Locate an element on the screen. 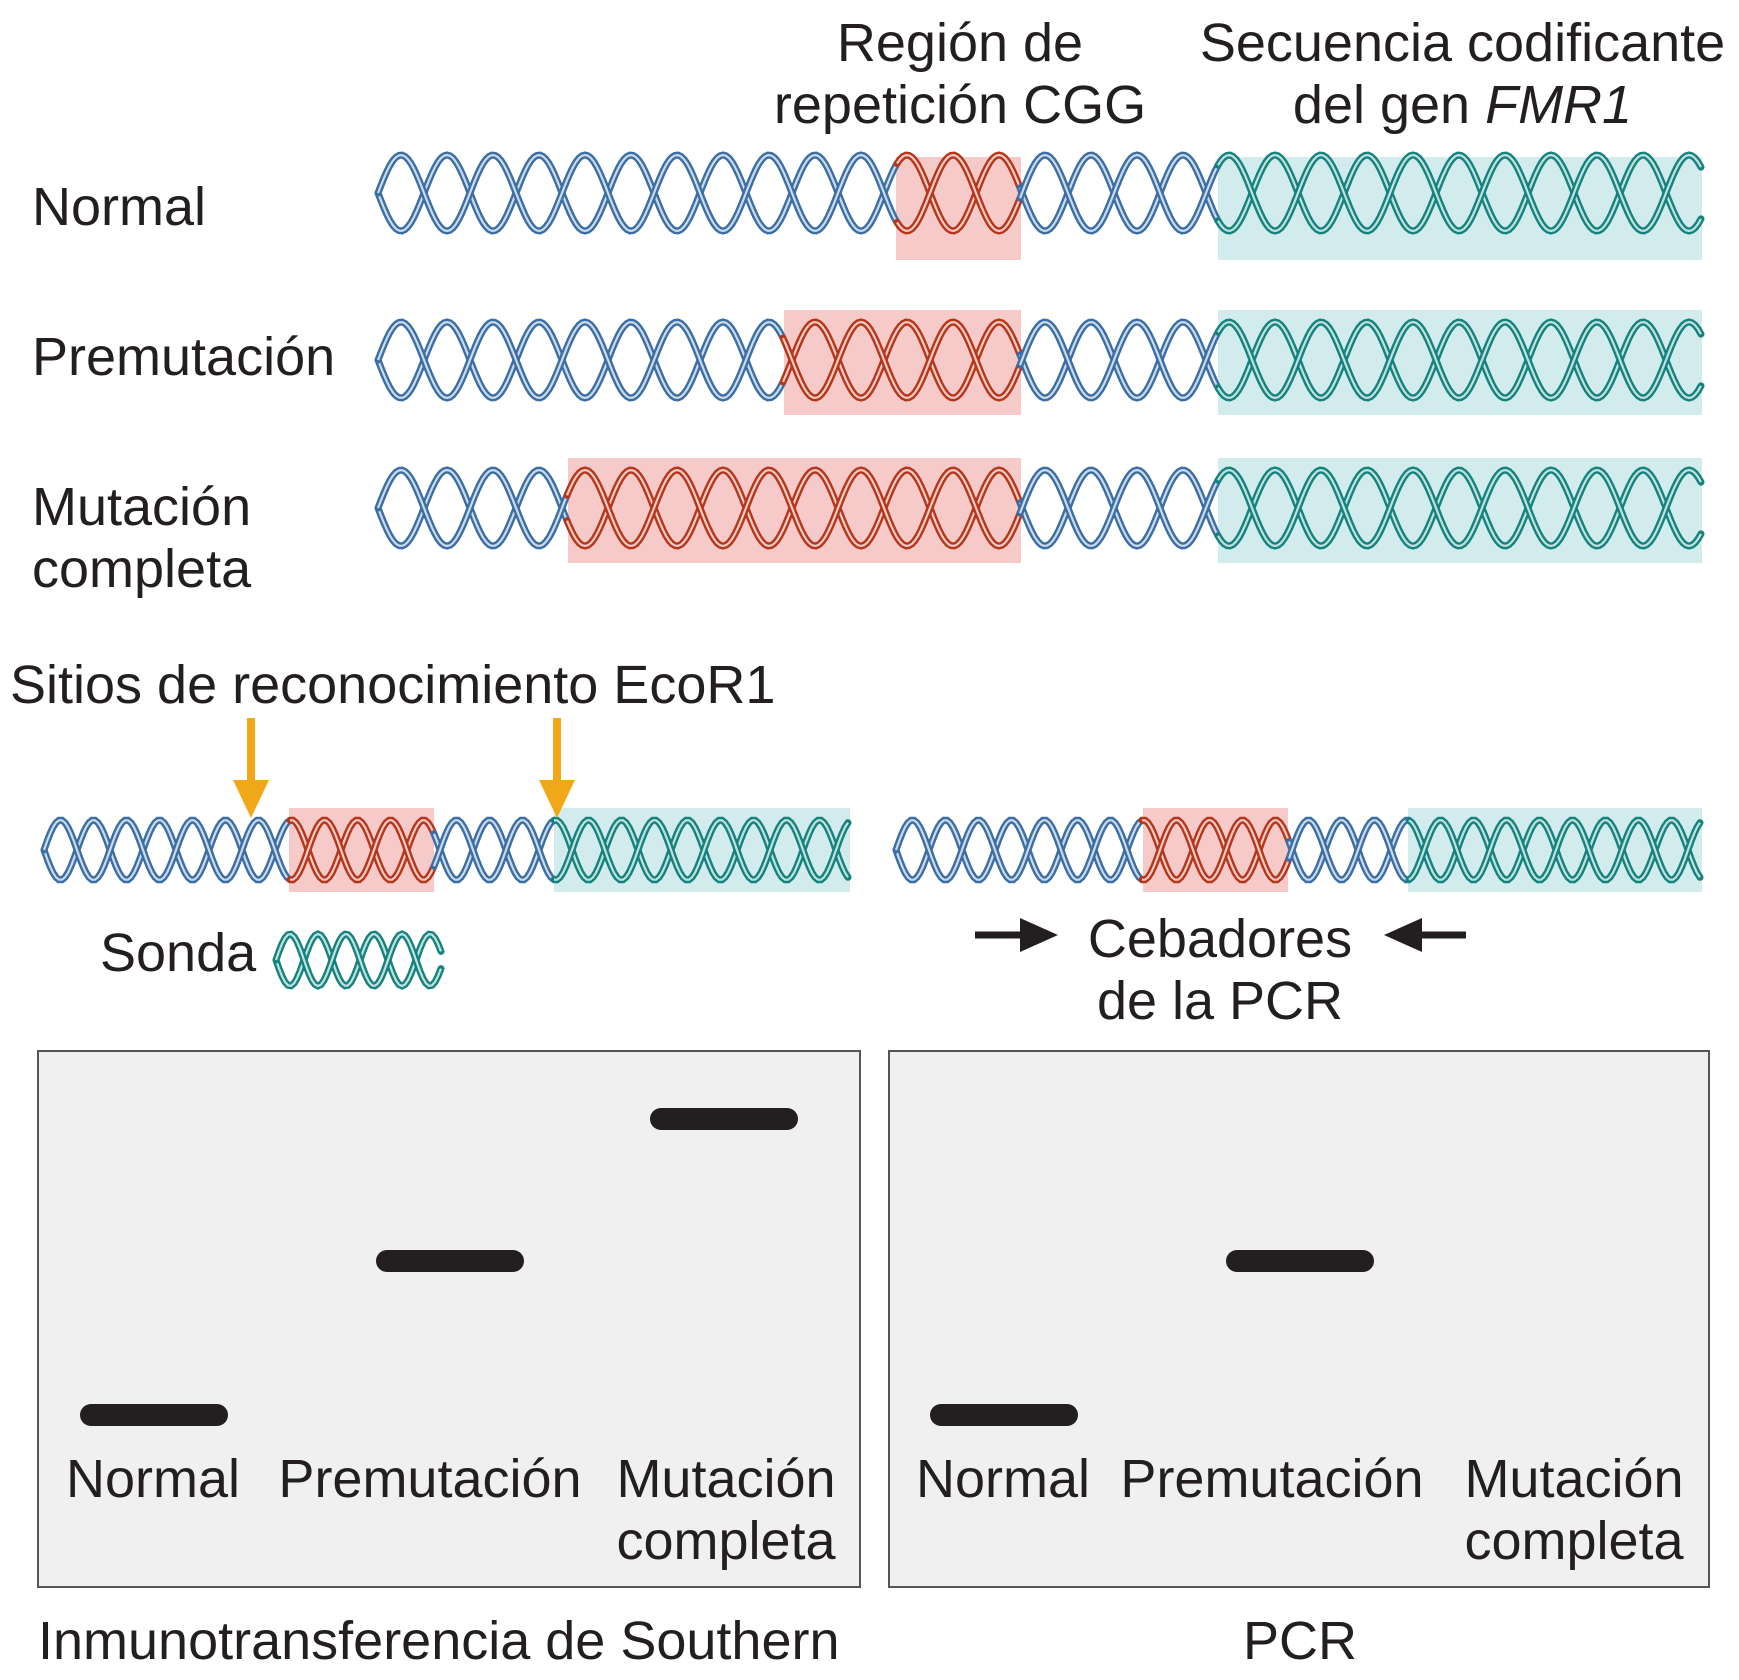 This screenshot has height=1680, width=1739. cgg-repeat-region is located at coordinates (958, 208).